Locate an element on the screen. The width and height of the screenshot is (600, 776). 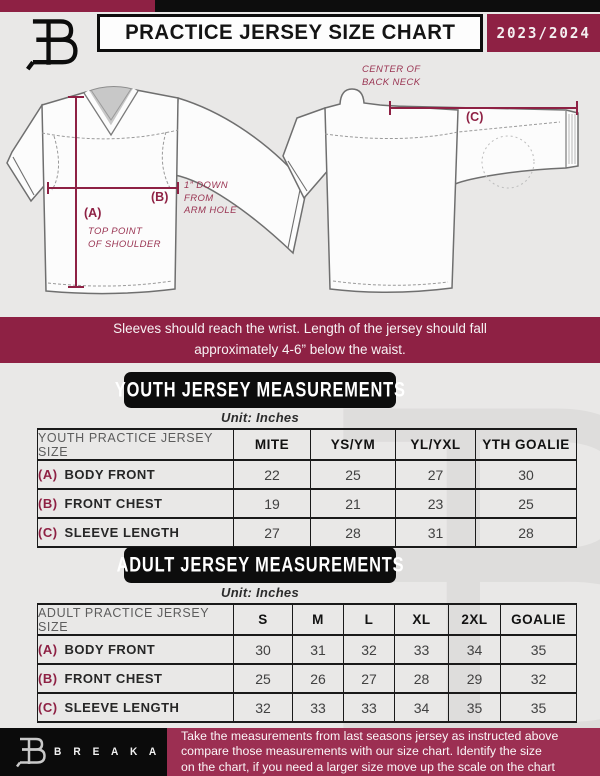
cell-value: 23 is located at coordinates (435, 503).